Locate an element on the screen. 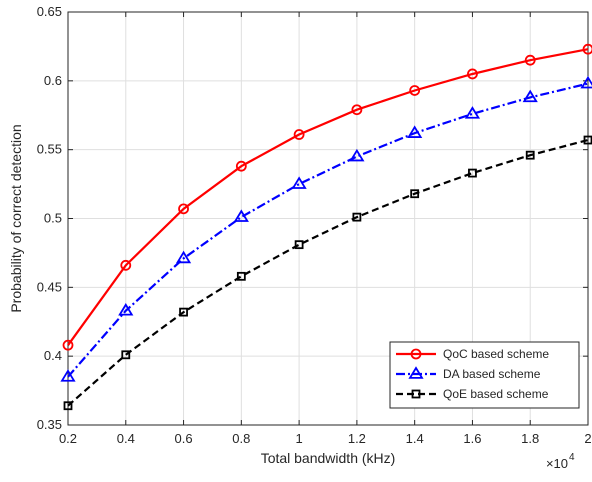 This screenshot has height=482, width=592. x-tick-label: 1.8 is located at coordinates (530, 438).